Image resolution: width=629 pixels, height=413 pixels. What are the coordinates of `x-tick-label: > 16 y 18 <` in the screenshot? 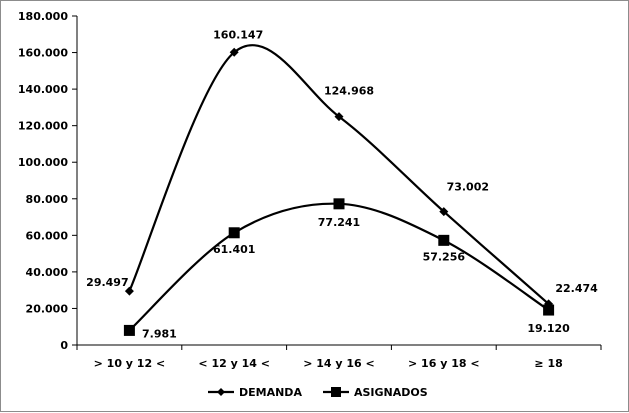 It's located at (444, 363).